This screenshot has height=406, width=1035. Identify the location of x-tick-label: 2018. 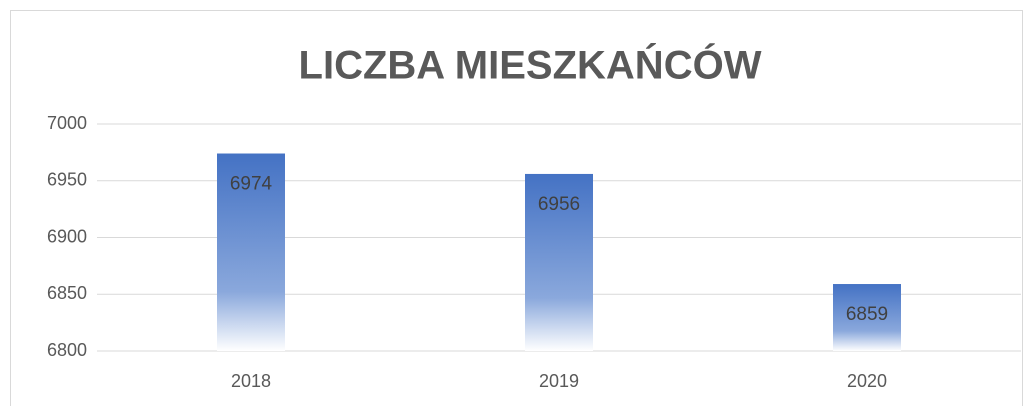
(251, 381).